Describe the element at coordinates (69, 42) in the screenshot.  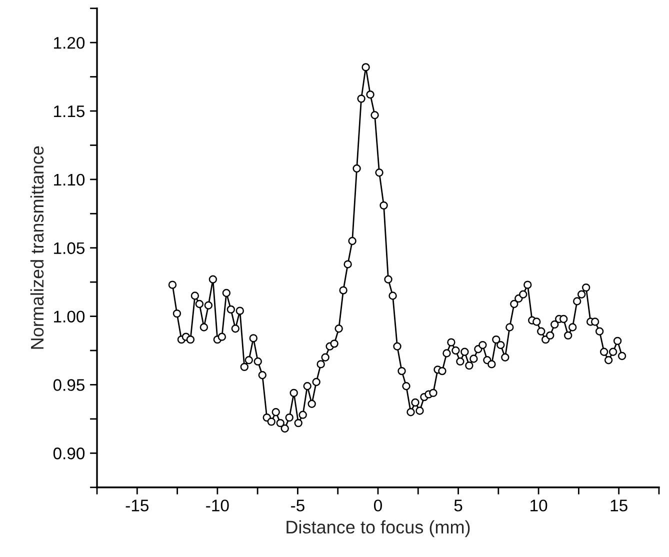
I see `y-tick-label: 1.20` at that location.